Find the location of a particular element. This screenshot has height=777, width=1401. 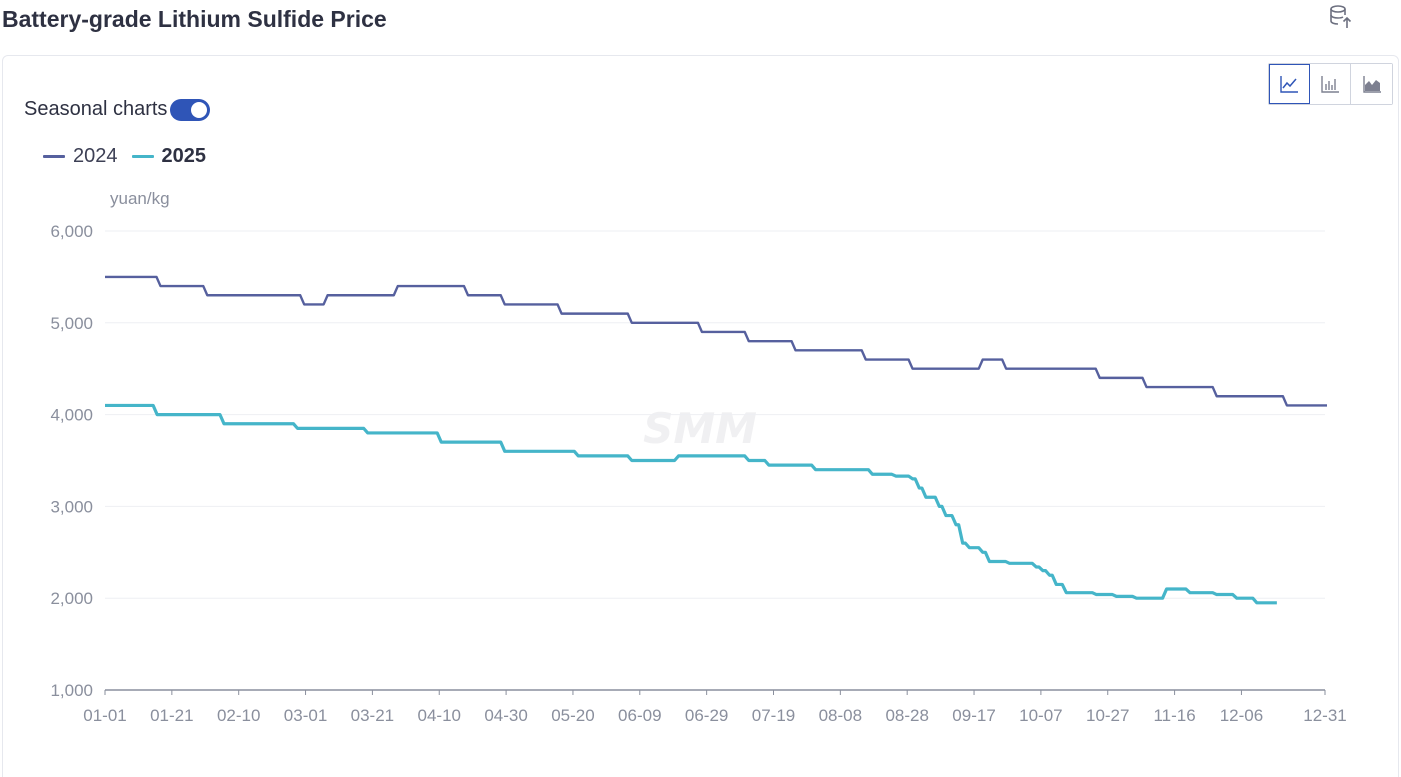

area-chart-button is located at coordinates (1371, 84).